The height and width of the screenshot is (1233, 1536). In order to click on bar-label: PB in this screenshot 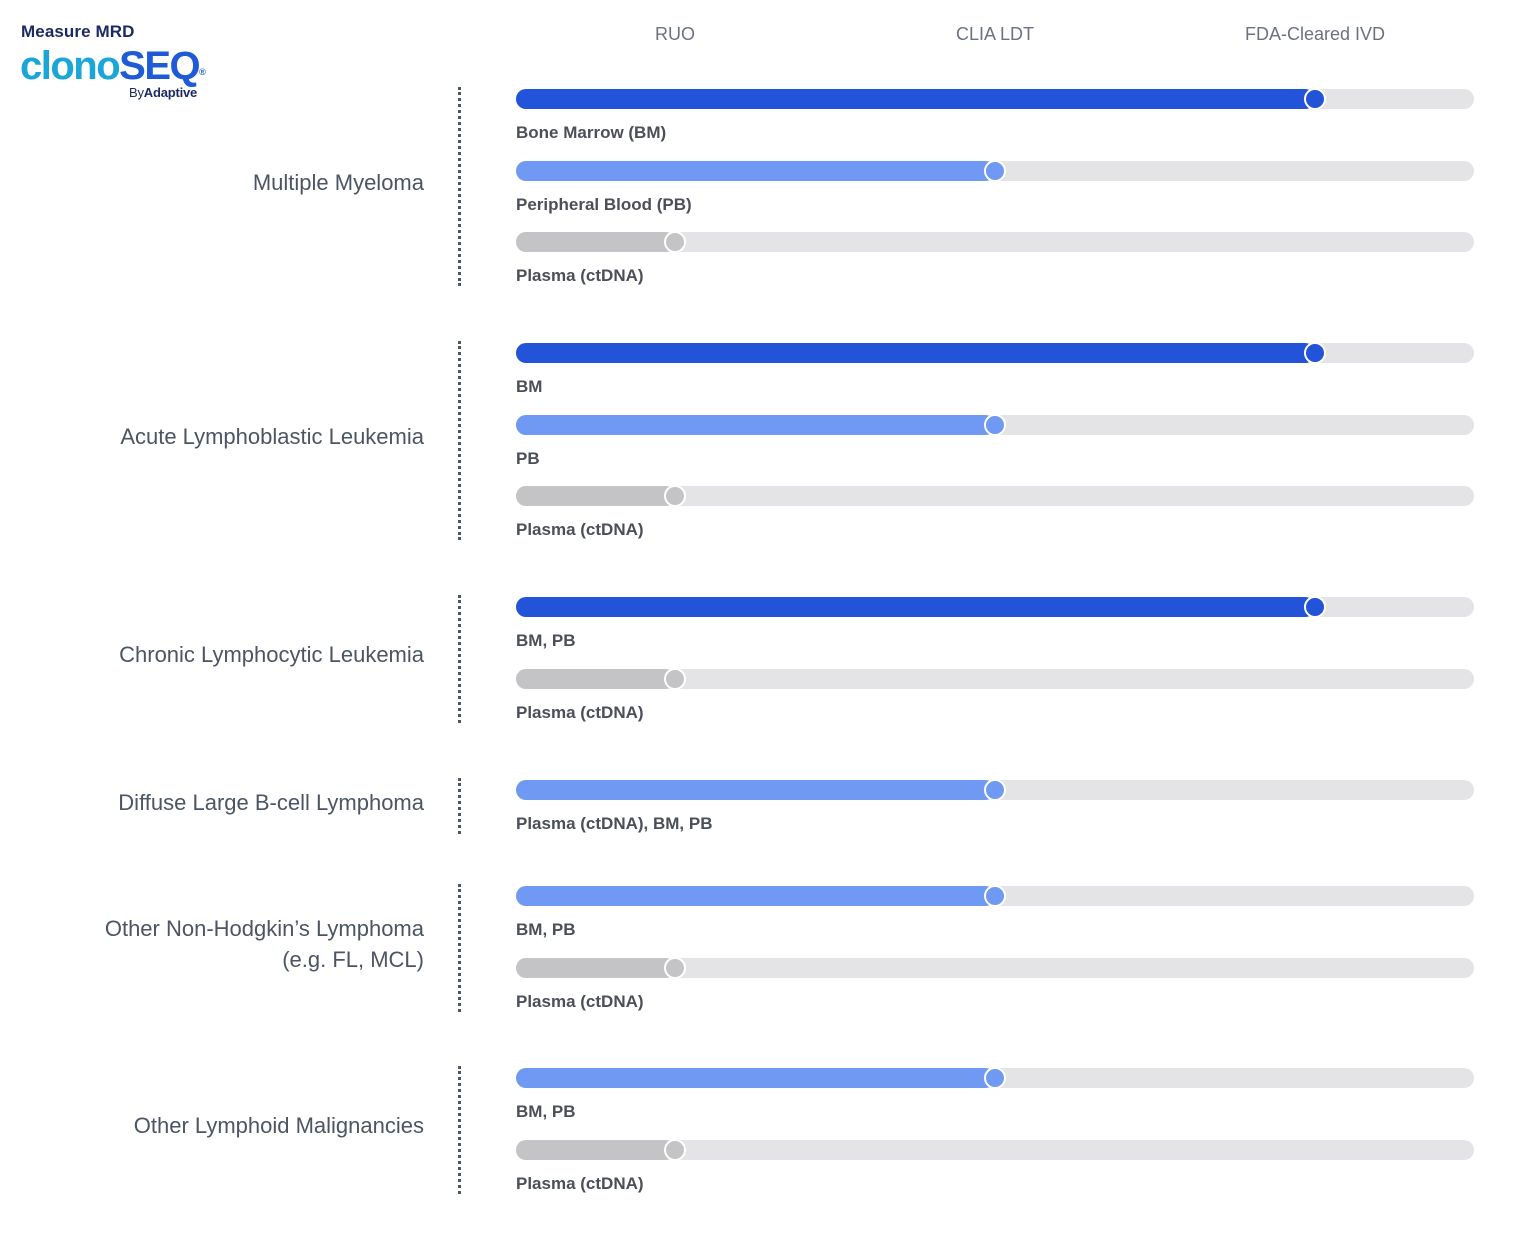, I will do `click(528, 458)`.